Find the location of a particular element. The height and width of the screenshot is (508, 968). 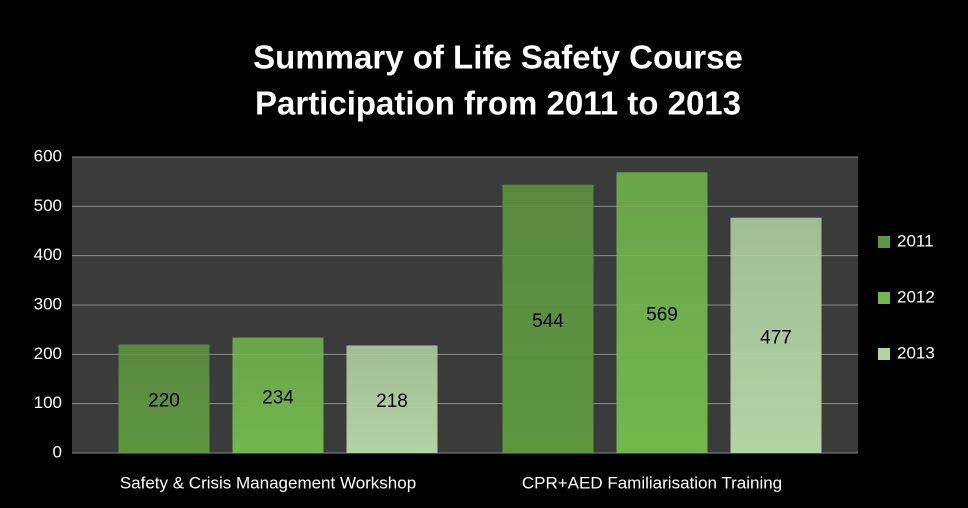

x-tick-label: CPR+AED Familiarisation Training is located at coordinates (652, 482).